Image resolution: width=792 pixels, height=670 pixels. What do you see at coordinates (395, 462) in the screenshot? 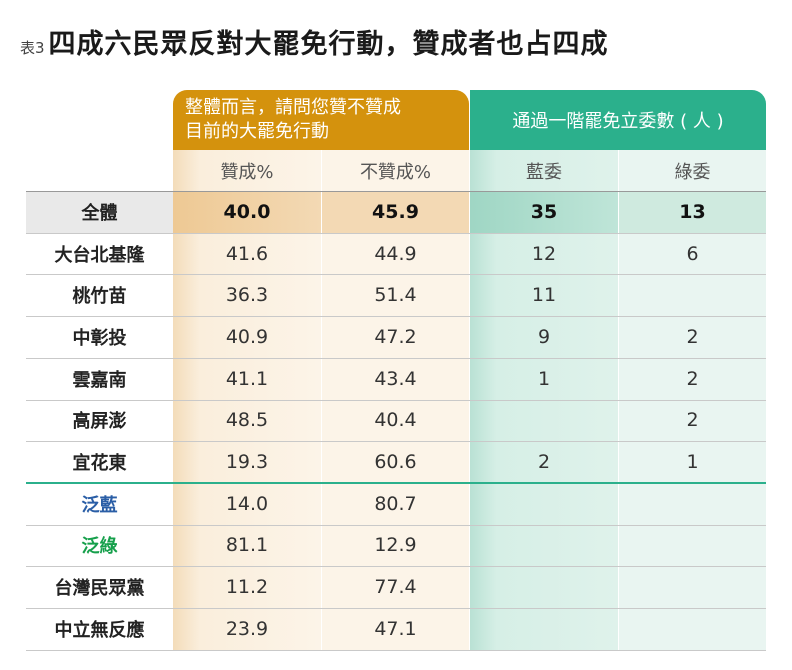
I see `table-cell: 60.6` at bounding box center [395, 462].